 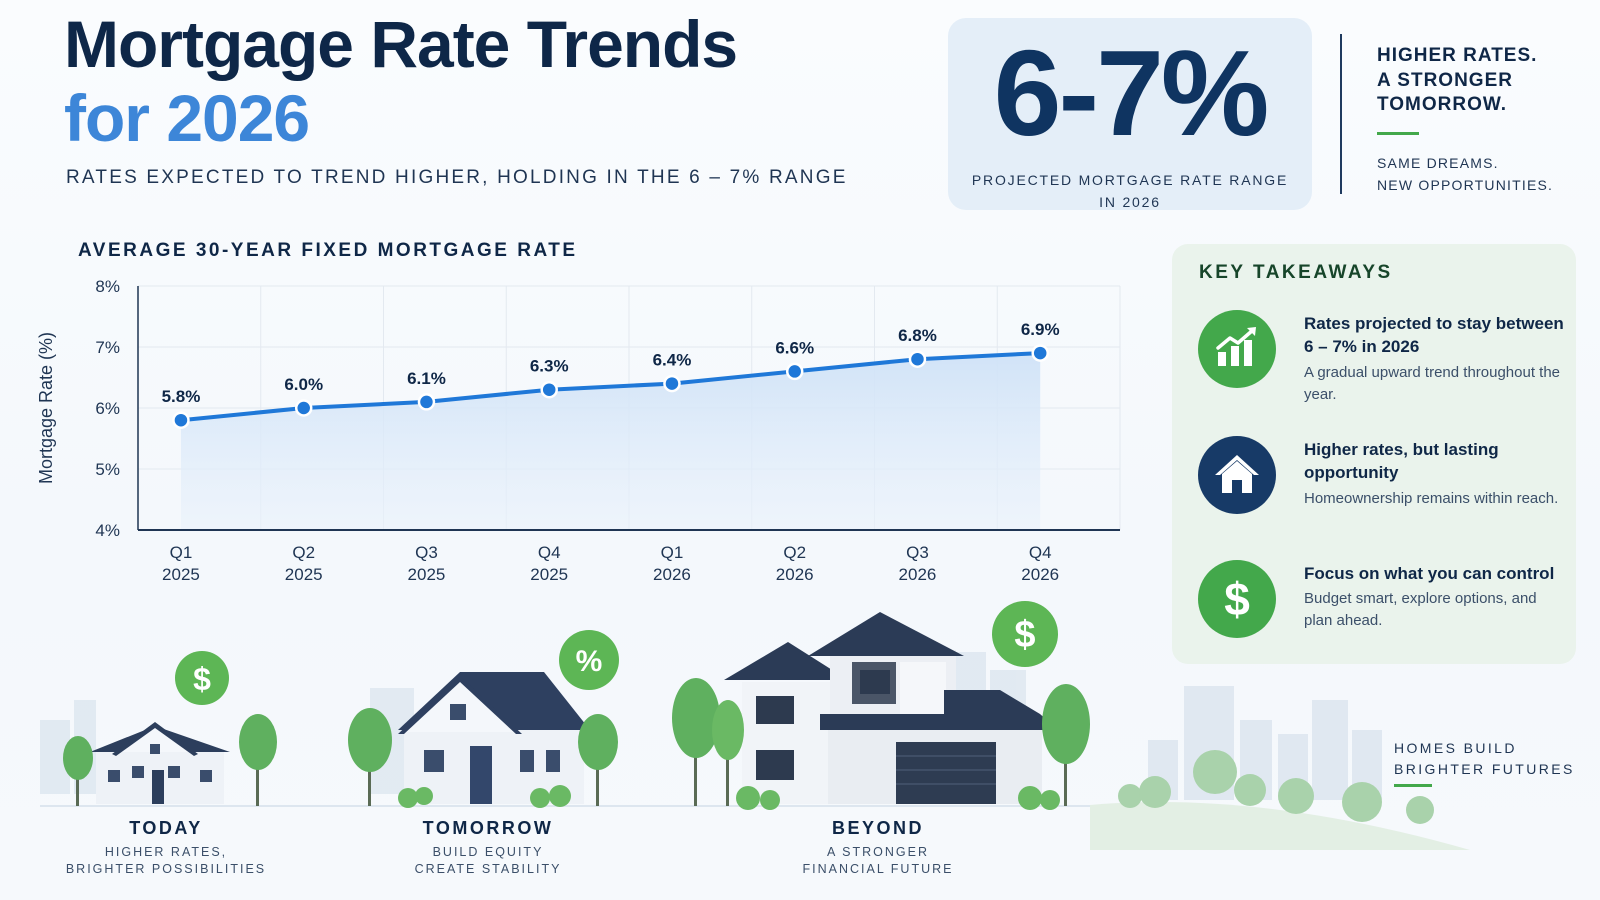 I want to click on stage-subtitle-beyond: A STRONGER FINANCIAL FUTURE, so click(x=878, y=861).